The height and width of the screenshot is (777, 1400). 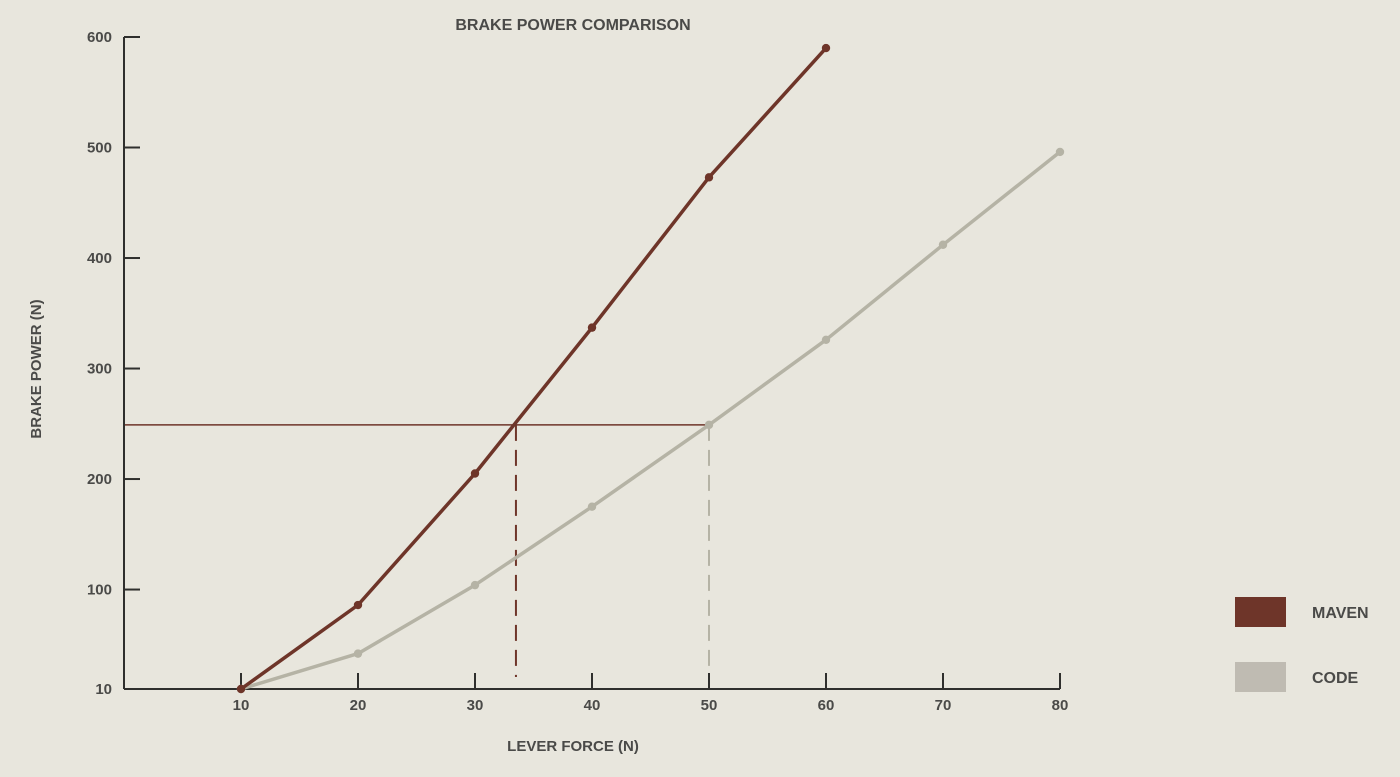 What do you see at coordinates (99, 258) in the screenshot?
I see `y-tick-label: 400` at bounding box center [99, 258].